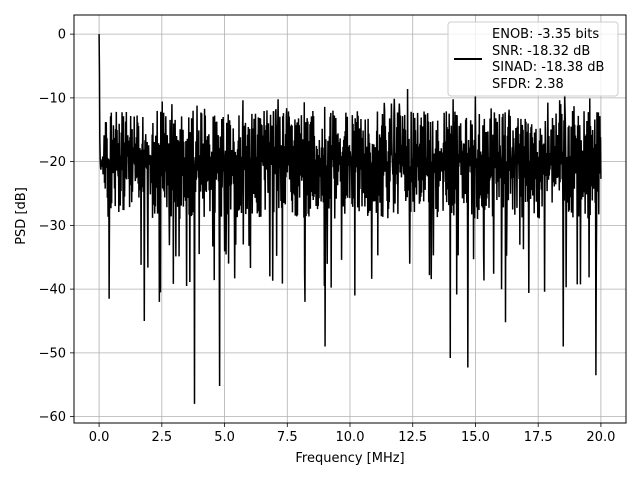 Image resolution: width=640 pixels, height=480 pixels. Describe the element at coordinates (528, 84) in the screenshot. I see `legend-sfdr: SFDR: 2.38` at that location.